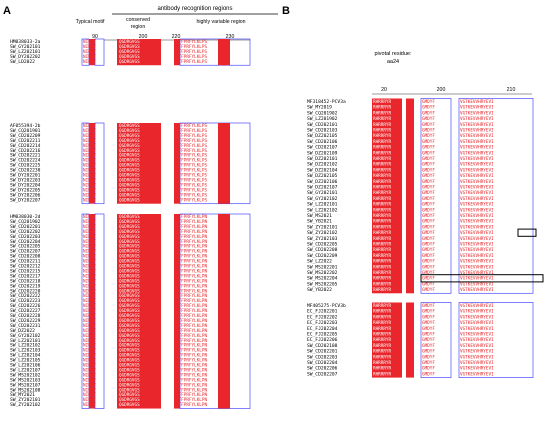  I want to click on sequence-name-a: SW_ZY202102, so click(25, 405).